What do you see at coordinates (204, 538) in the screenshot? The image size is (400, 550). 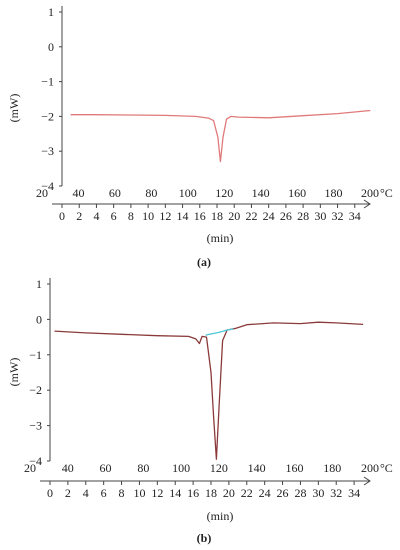 I see `panel-label: (b)` at bounding box center [204, 538].